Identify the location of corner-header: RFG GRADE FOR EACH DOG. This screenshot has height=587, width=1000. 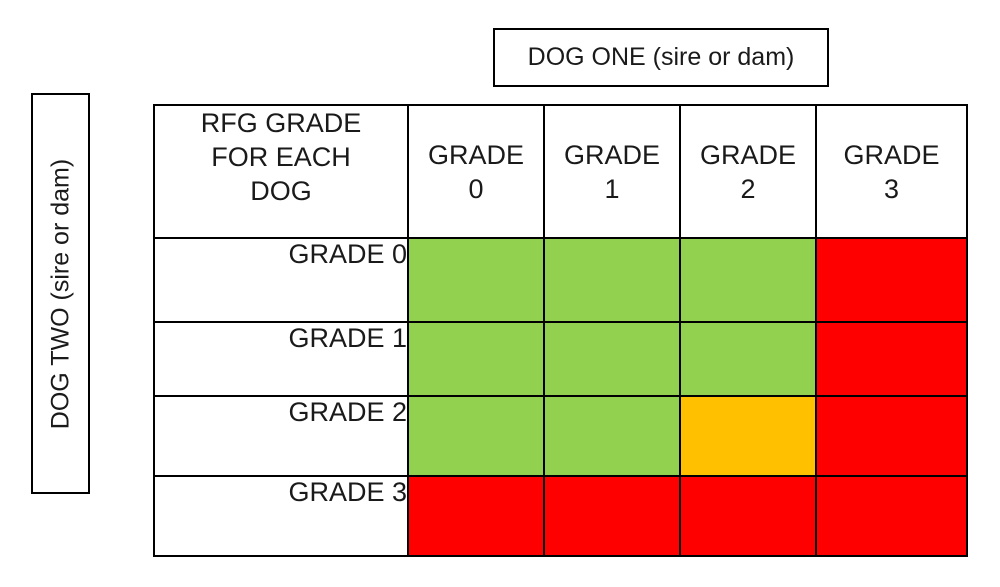
(281, 171).